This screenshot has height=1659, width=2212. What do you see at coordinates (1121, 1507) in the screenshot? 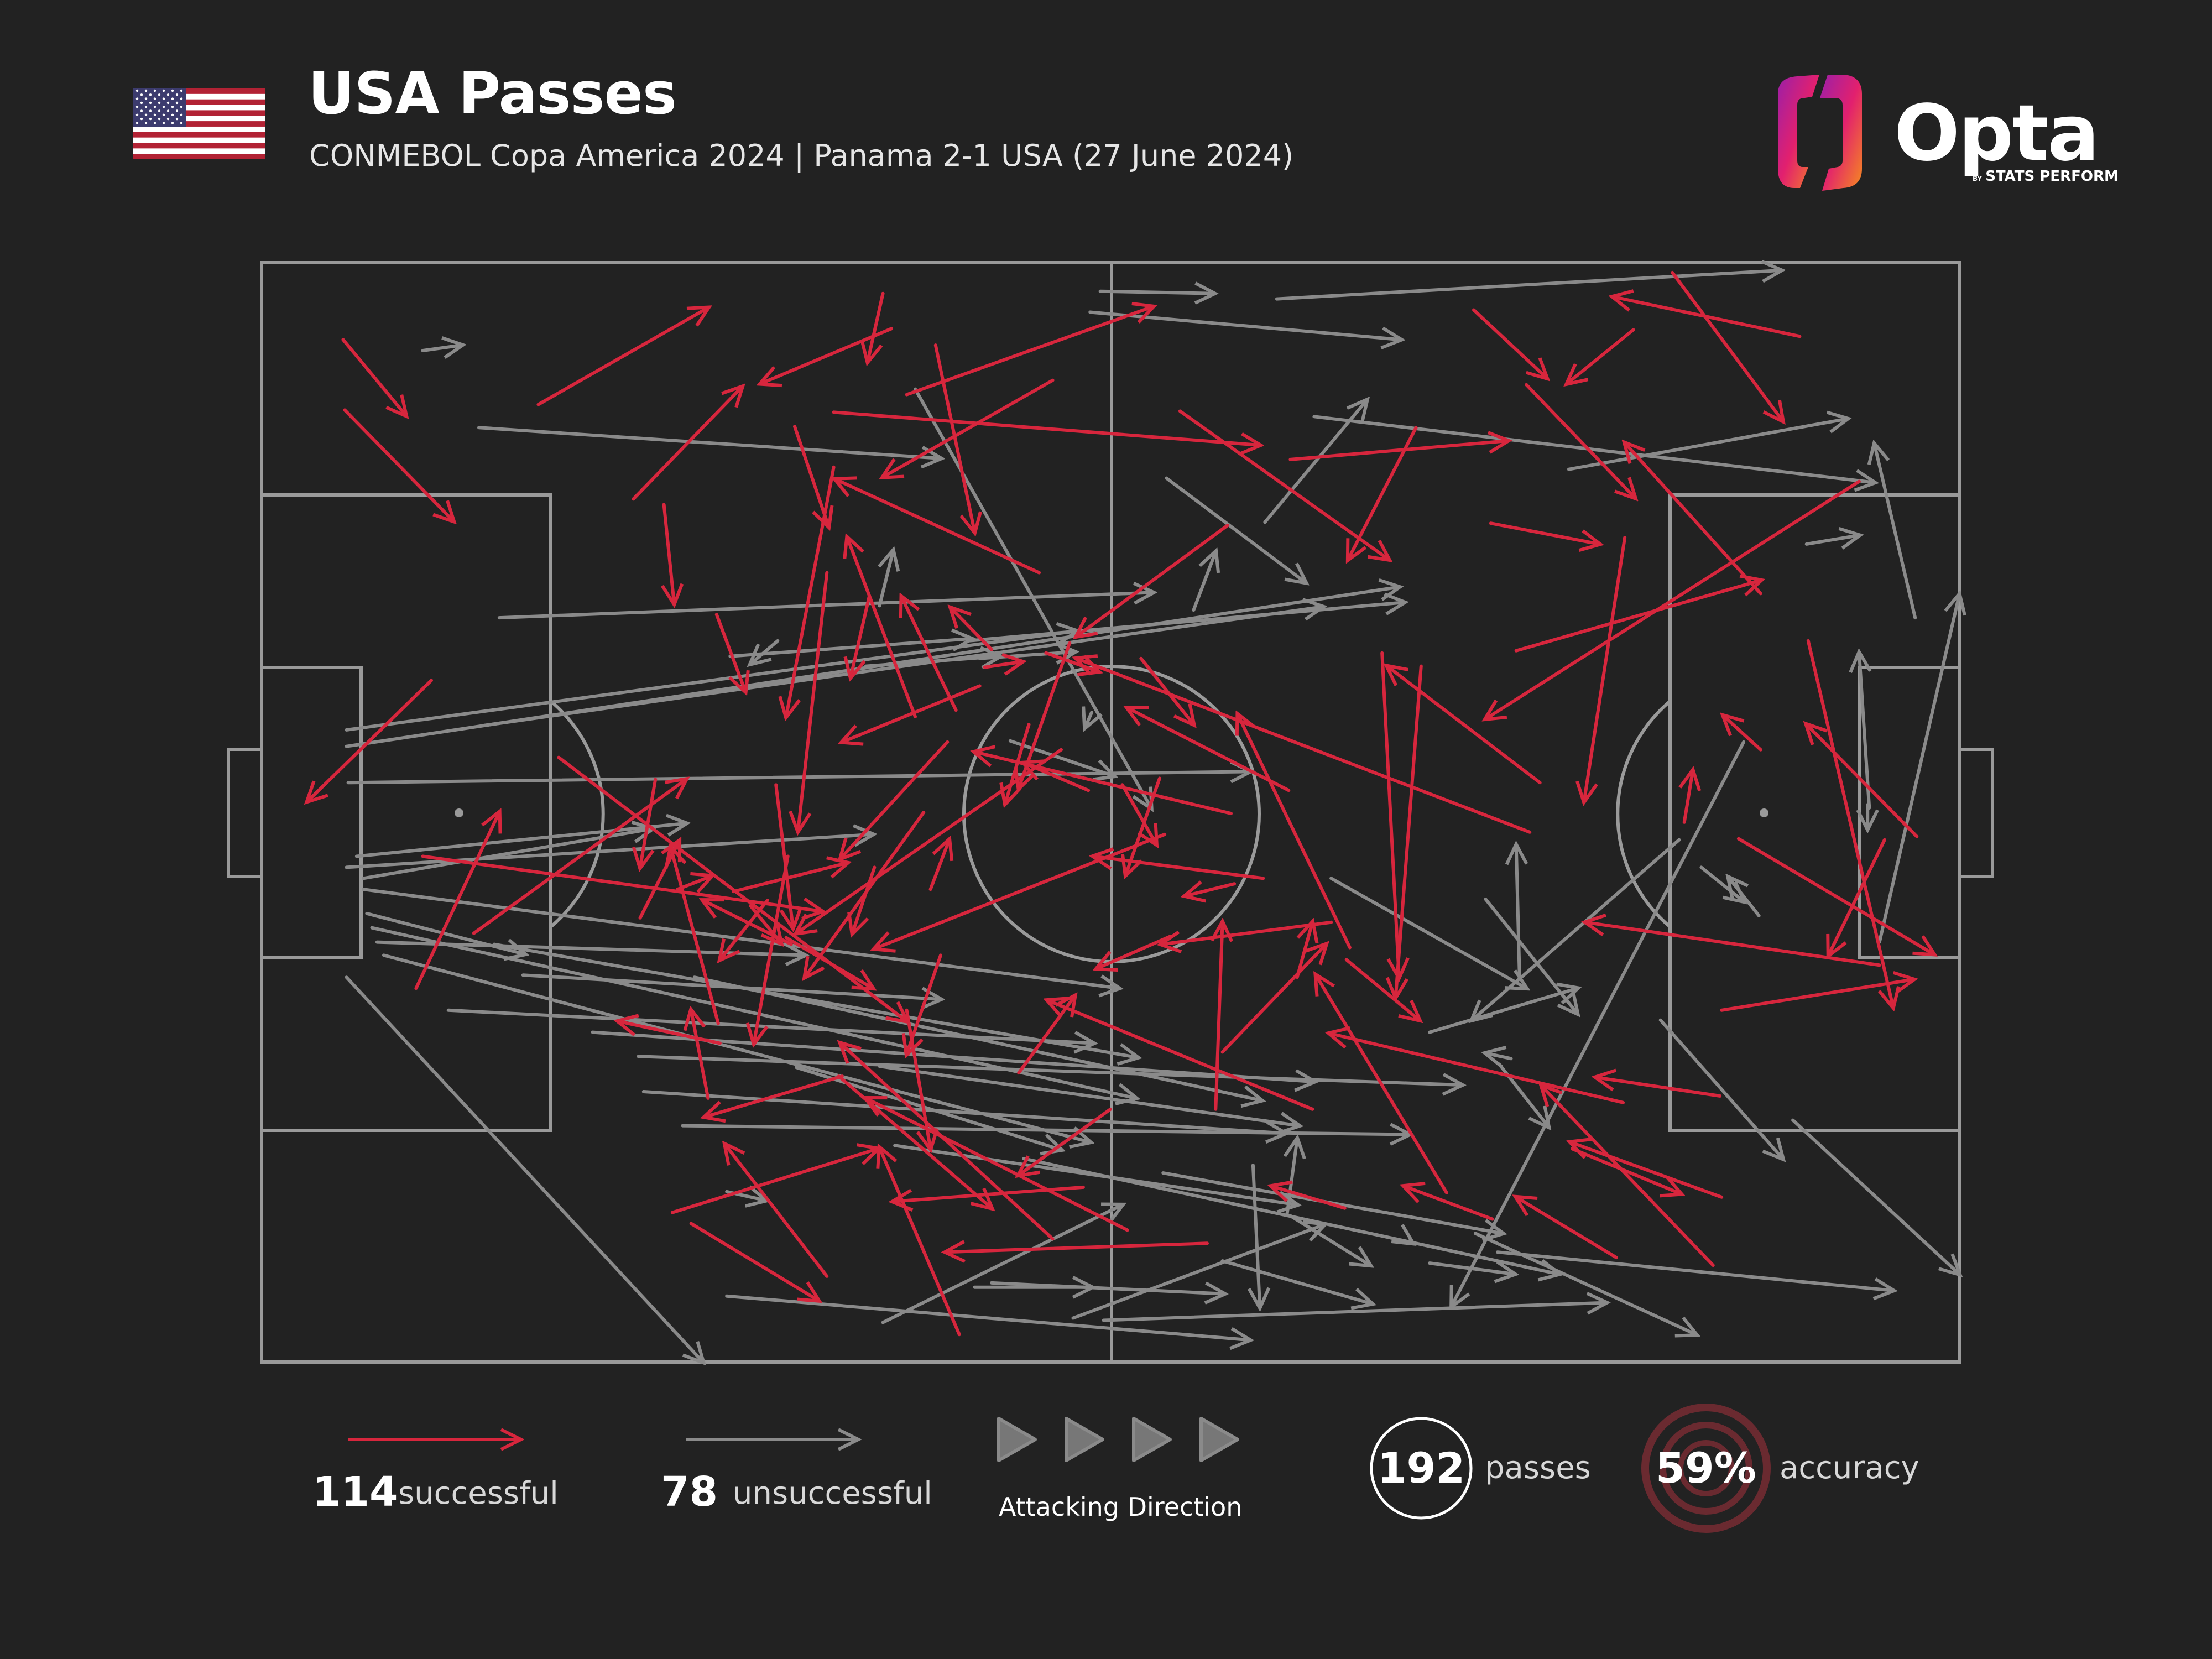
I see `attacking-direction-label: Attacking Direction` at bounding box center [1121, 1507].